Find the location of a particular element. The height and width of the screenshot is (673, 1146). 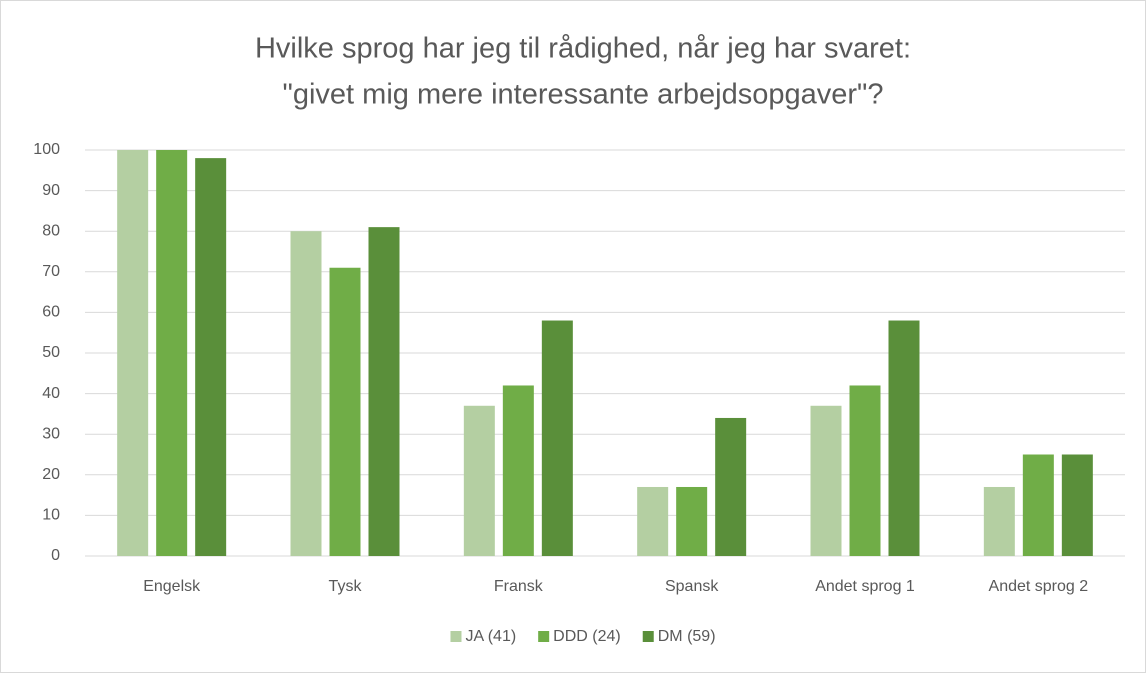

y-tick-label: 90 is located at coordinates (51, 190).